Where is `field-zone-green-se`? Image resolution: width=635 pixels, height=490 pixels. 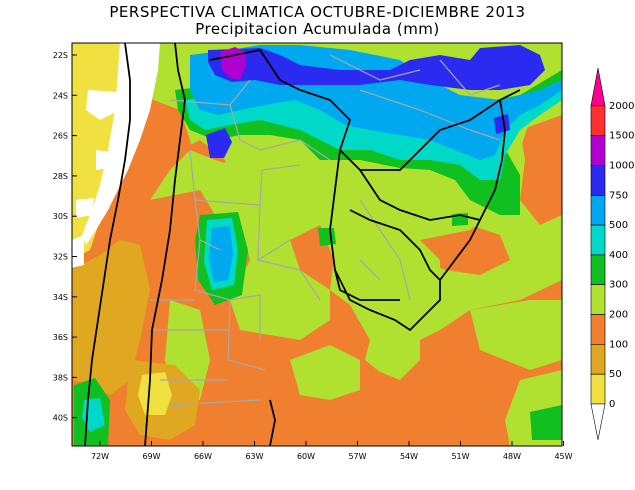 field-zone-green-se is located at coordinates (546, 422).